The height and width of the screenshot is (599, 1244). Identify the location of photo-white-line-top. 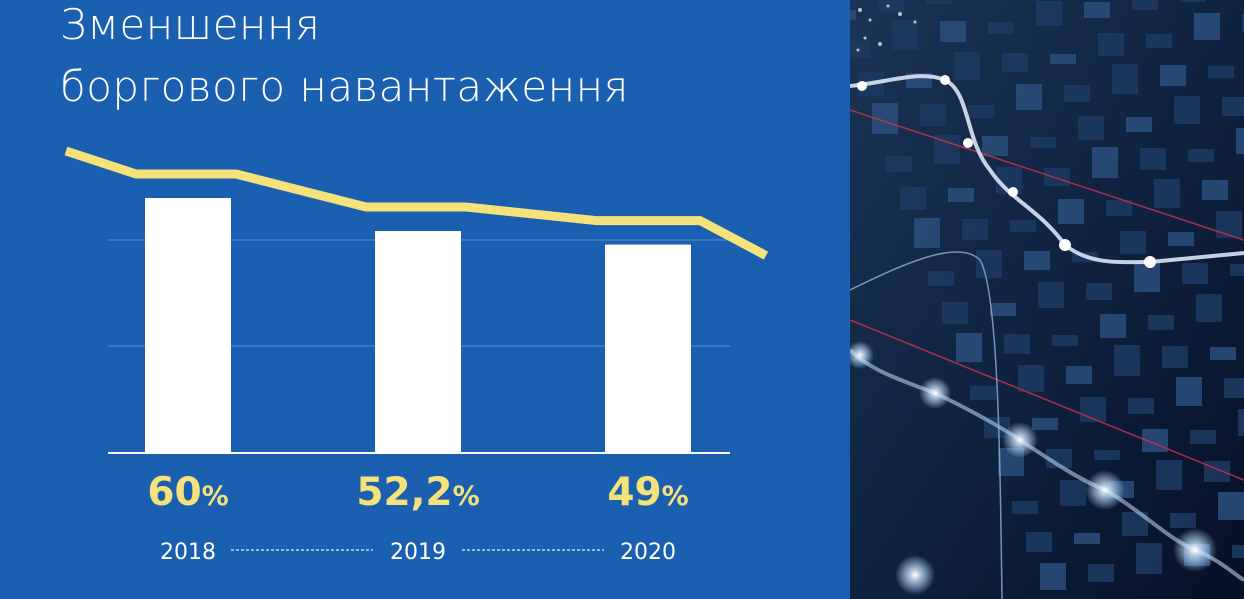
(1047, 169).